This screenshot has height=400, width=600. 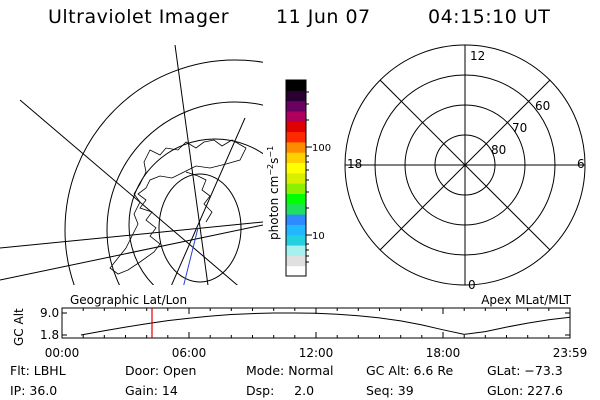 I want to click on apex-panel-label: Apex MLat/MLT, so click(x=526, y=300).